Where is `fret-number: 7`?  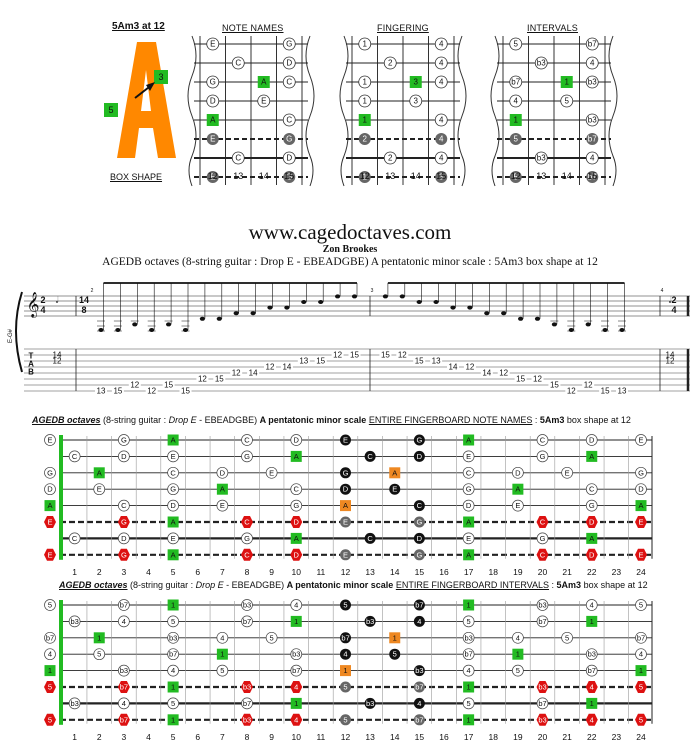 fret-number: 7 is located at coordinates (222, 572).